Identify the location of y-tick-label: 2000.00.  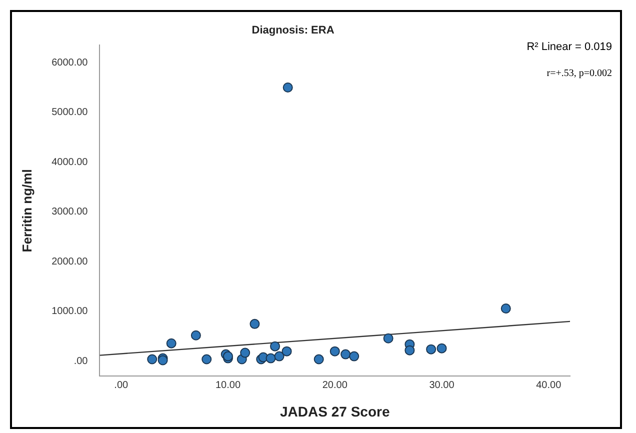
(70, 262).